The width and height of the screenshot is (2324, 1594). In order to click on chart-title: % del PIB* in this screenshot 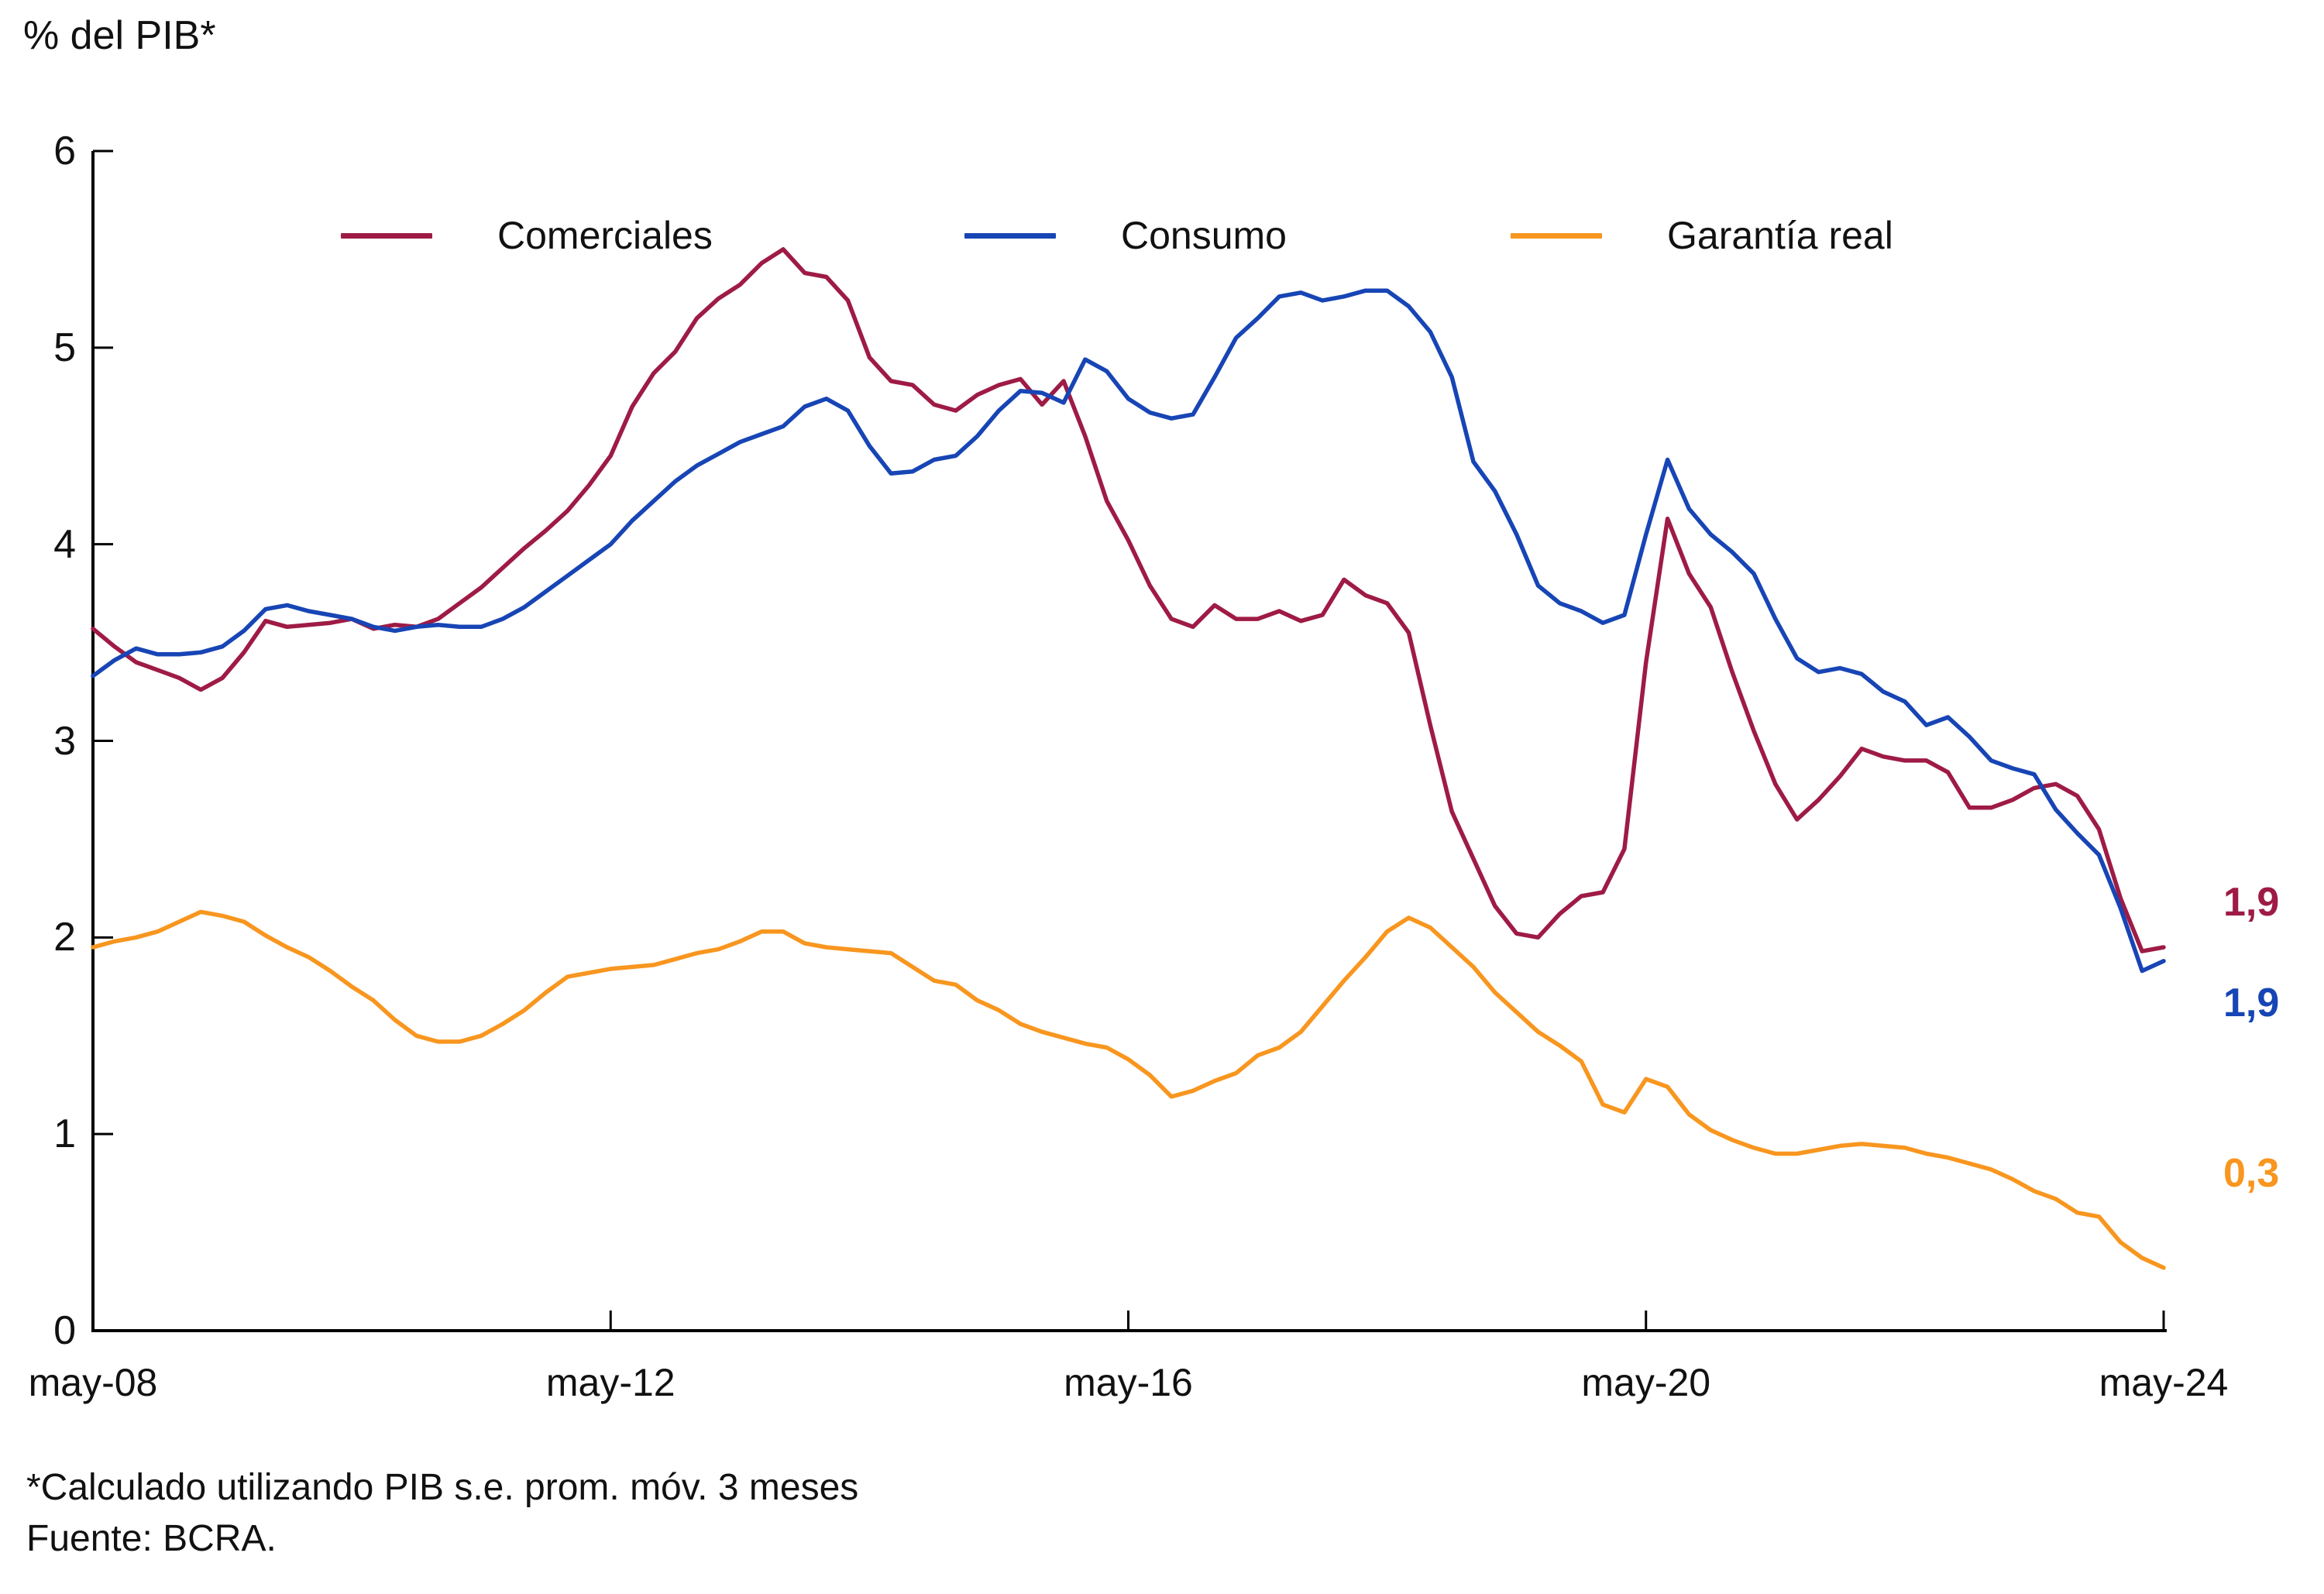, I will do `click(119, 35)`.